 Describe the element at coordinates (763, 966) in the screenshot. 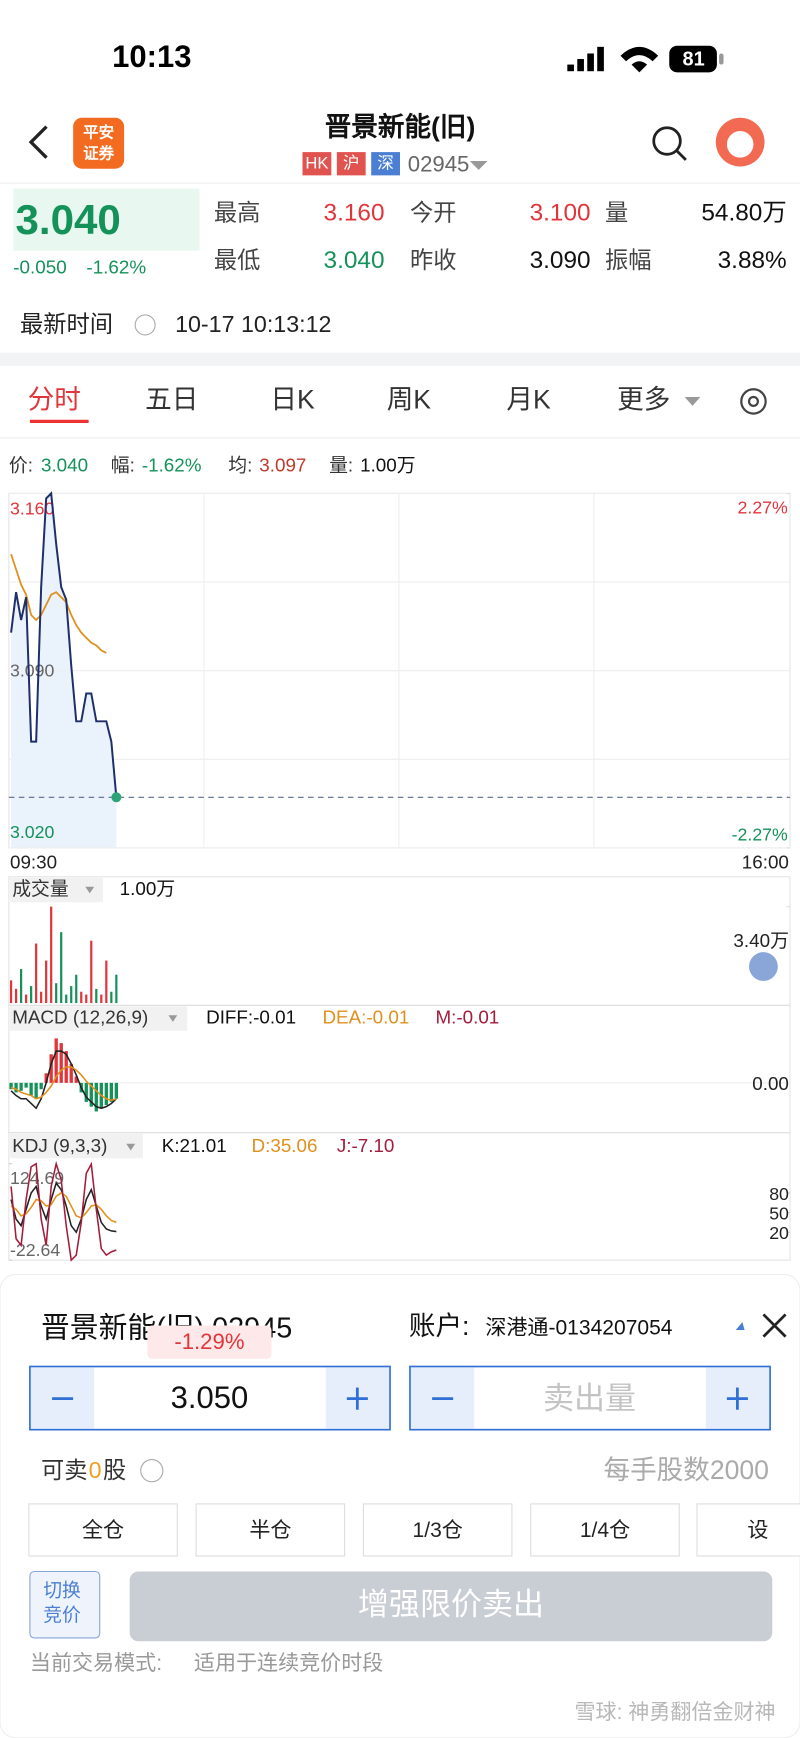

I see `expand-button` at that location.